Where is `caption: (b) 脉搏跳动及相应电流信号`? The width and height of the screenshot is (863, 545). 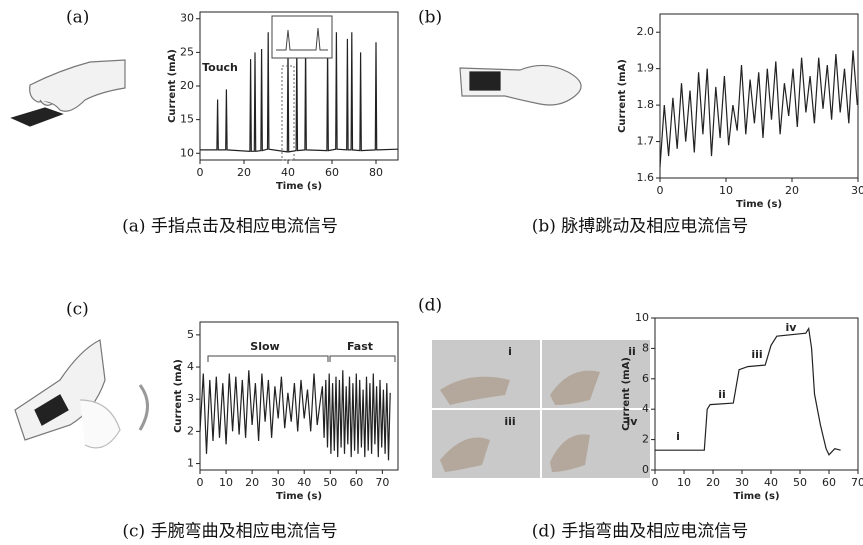
caption: (b) 脉搏跳动及相应电流信号 is located at coordinates (640, 227).